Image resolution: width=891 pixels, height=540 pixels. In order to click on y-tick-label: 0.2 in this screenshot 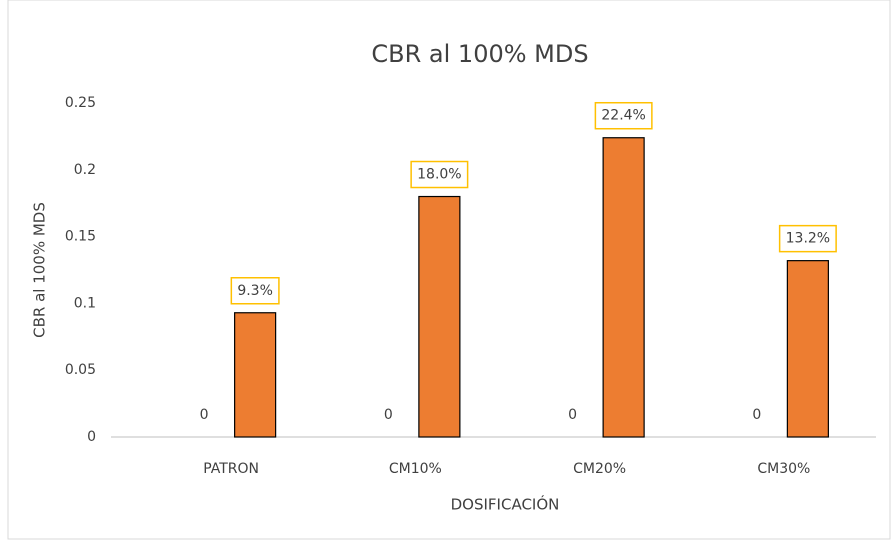, I will do `click(85, 170)`.